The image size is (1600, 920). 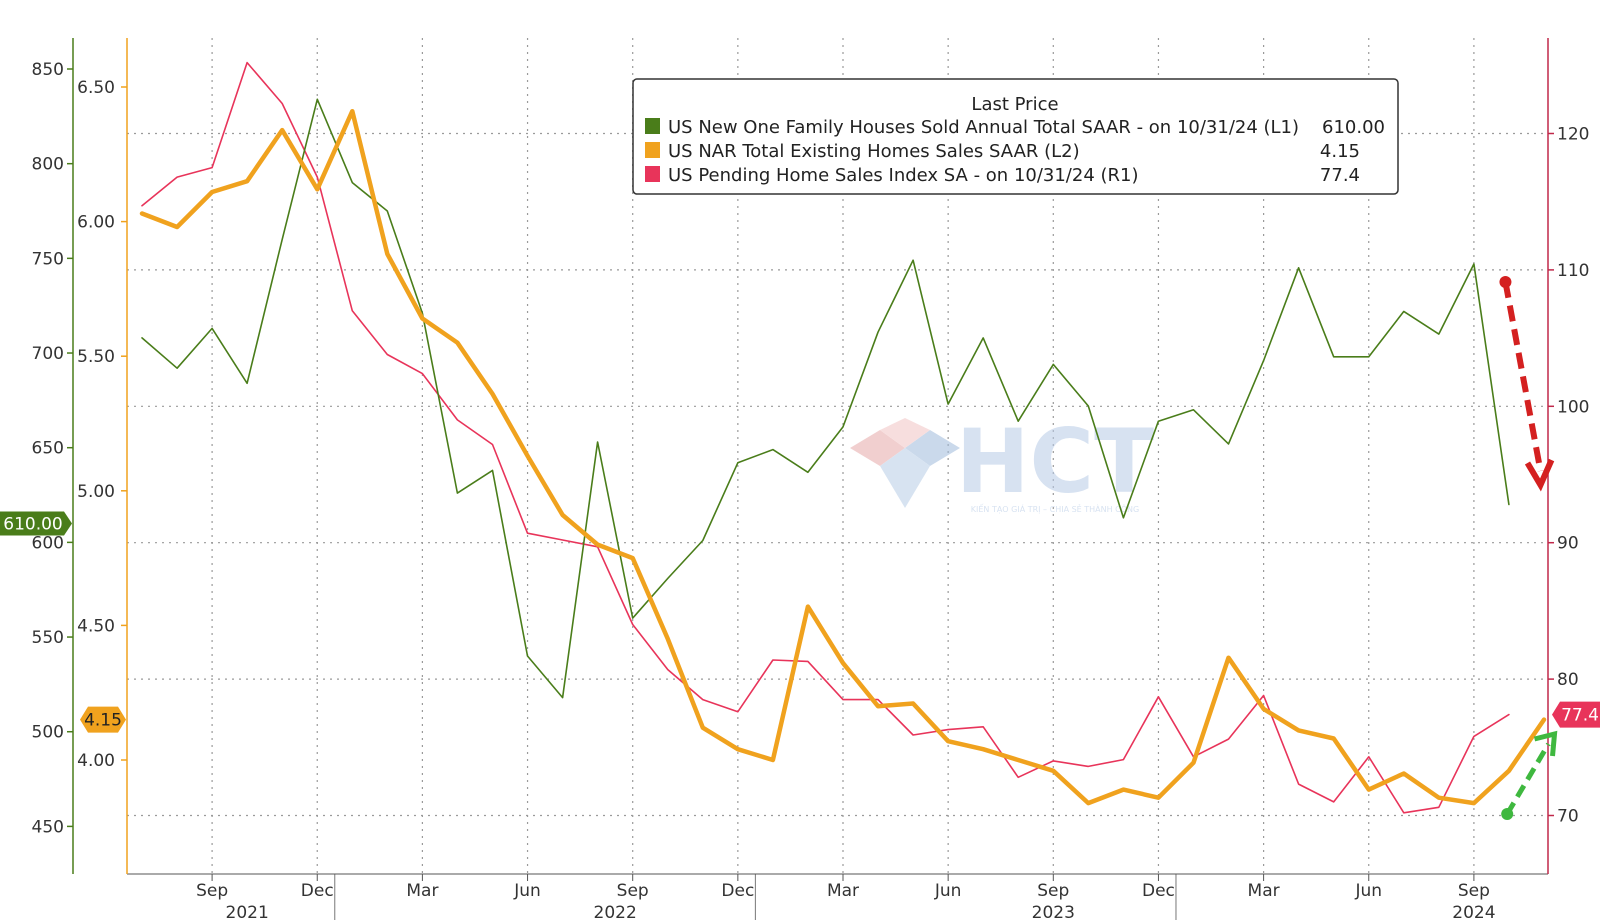 I want to click on axis-l1-label: 600, so click(x=48, y=543).